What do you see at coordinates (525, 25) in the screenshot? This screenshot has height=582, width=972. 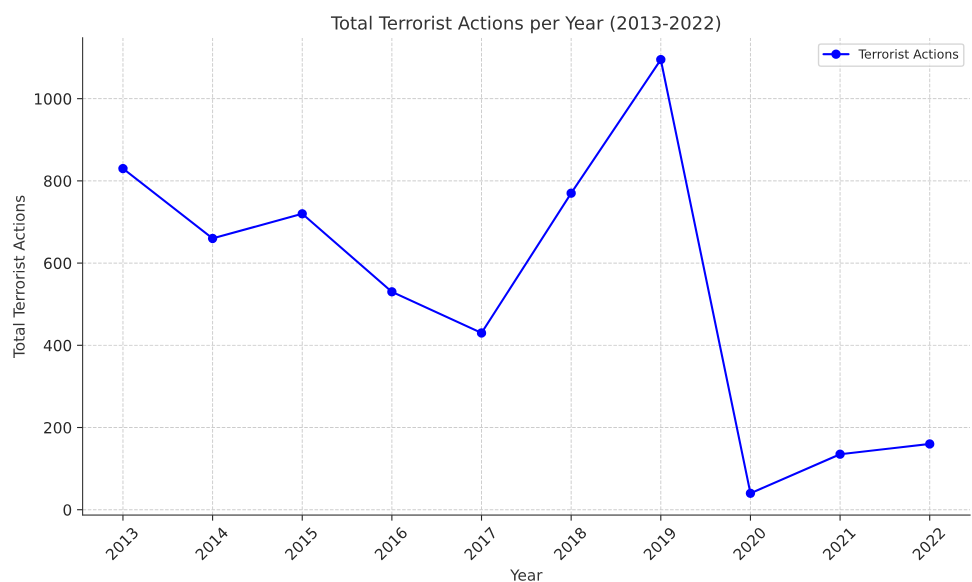 I see `chart-title: Total Terrorist Actions per Year (2013-2022)` at bounding box center [525, 25].